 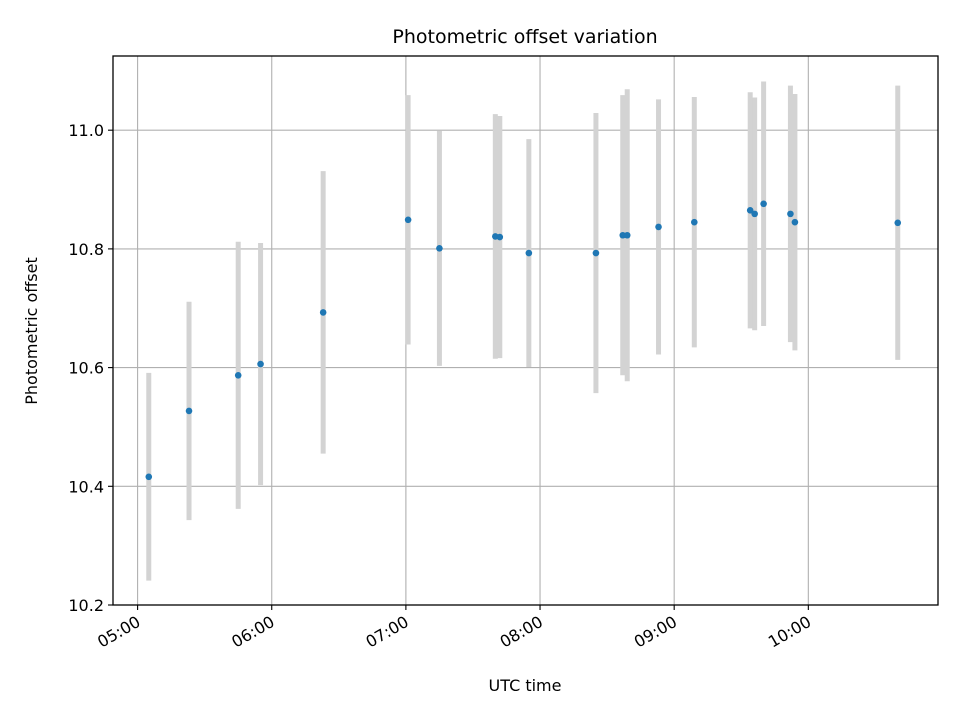 What do you see at coordinates (31, 331) in the screenshot?
I see `y-axis-title: Photometric offset` at bounding box center [31, 331].